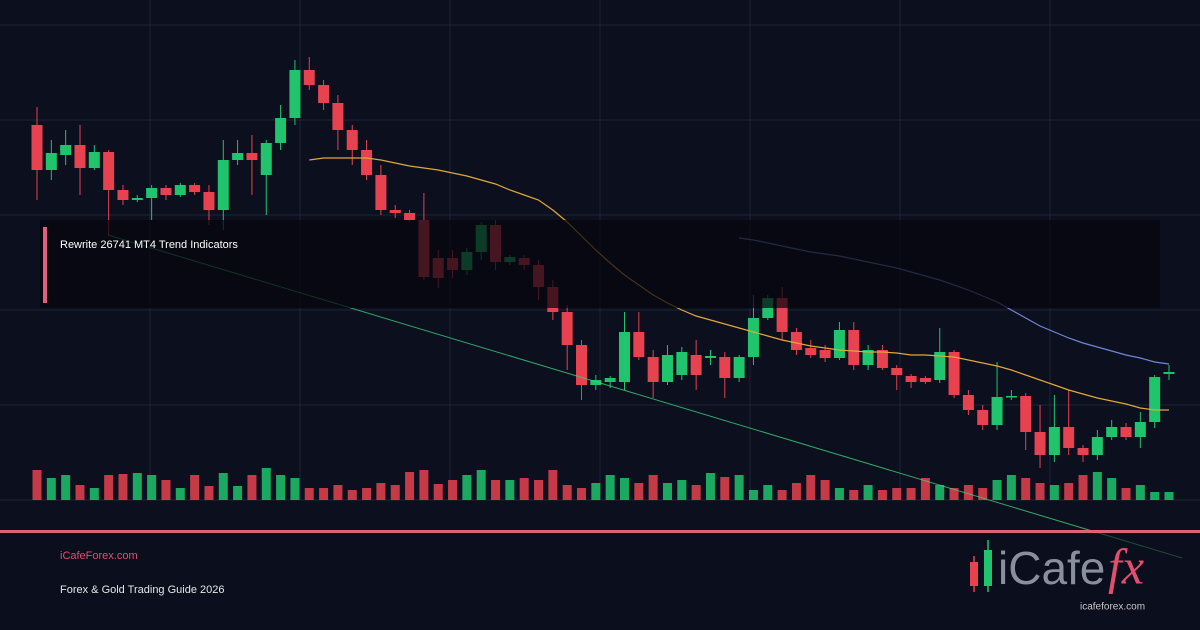 This screenshot has width=1200, height=630. What do you see at coordinates (149, 245) in the screenshot?
I see `chart-title: Rewrite 26741 MT4 Trend Indicators` at bounding box center [149, 245].